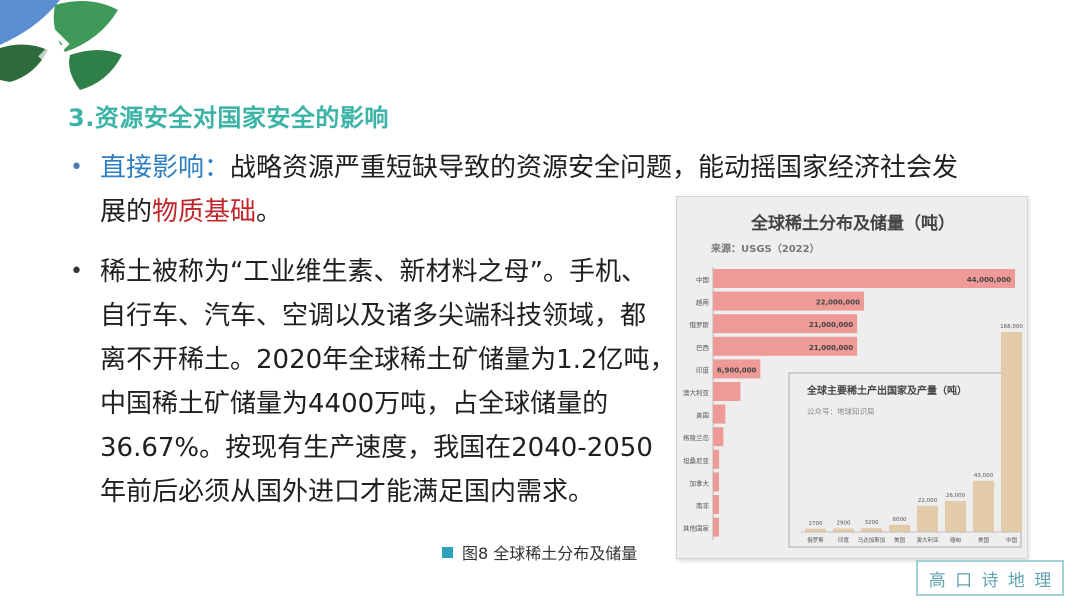  I want to click on chart-data-label: 6,900,000, so click(737, 370).